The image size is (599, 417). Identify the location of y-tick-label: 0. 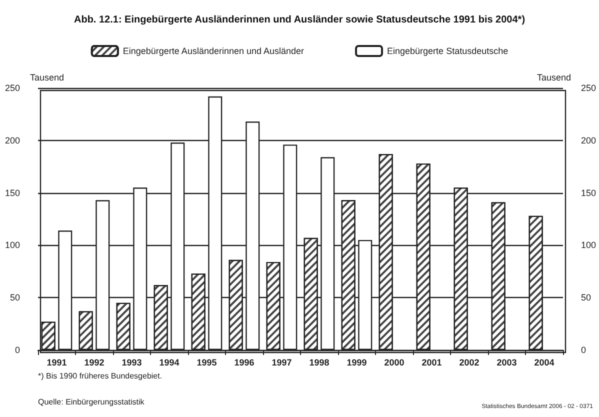
(17, 350).